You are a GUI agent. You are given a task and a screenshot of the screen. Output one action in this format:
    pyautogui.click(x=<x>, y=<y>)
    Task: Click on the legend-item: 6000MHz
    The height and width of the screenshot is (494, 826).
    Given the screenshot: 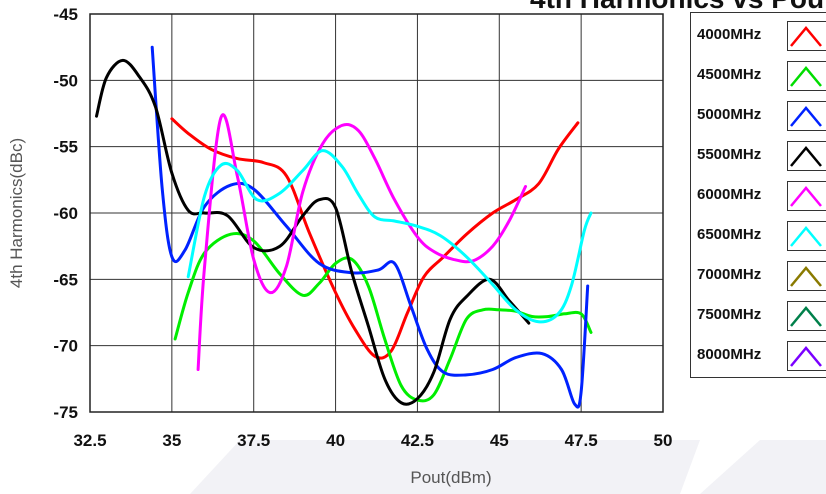 What is the action you would take?
    pyautogui.click(x=758, y=195)
    